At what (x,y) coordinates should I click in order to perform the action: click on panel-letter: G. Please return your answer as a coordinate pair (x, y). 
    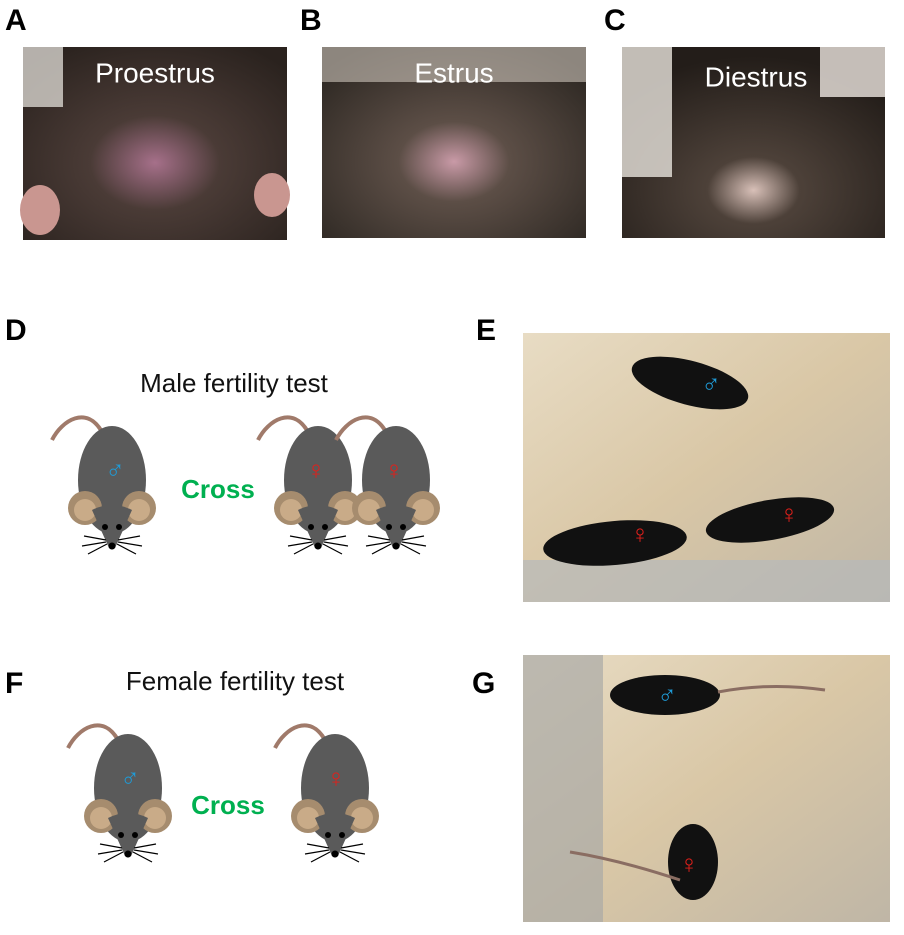
    Looking at the image, I should click on (483, 683).